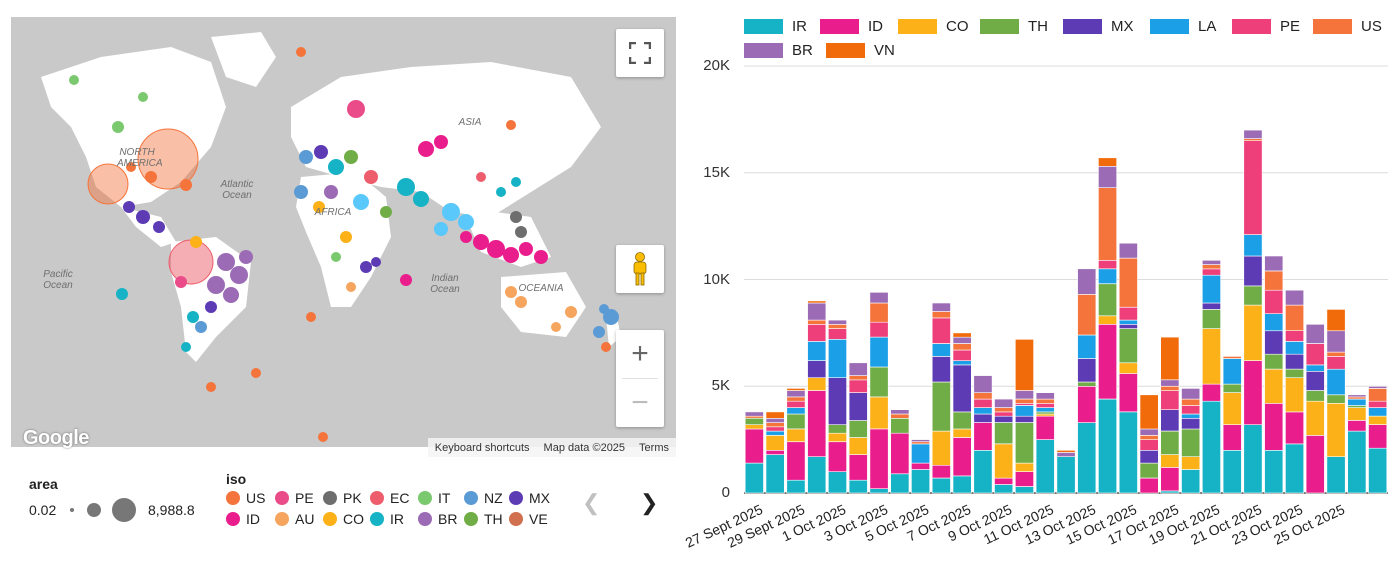 The height and width of the screenshot is (571, 1400). Describe the element at coordinates (1347, 26) in the screenshot. I see `chart-legend-item-us: US` at that location.